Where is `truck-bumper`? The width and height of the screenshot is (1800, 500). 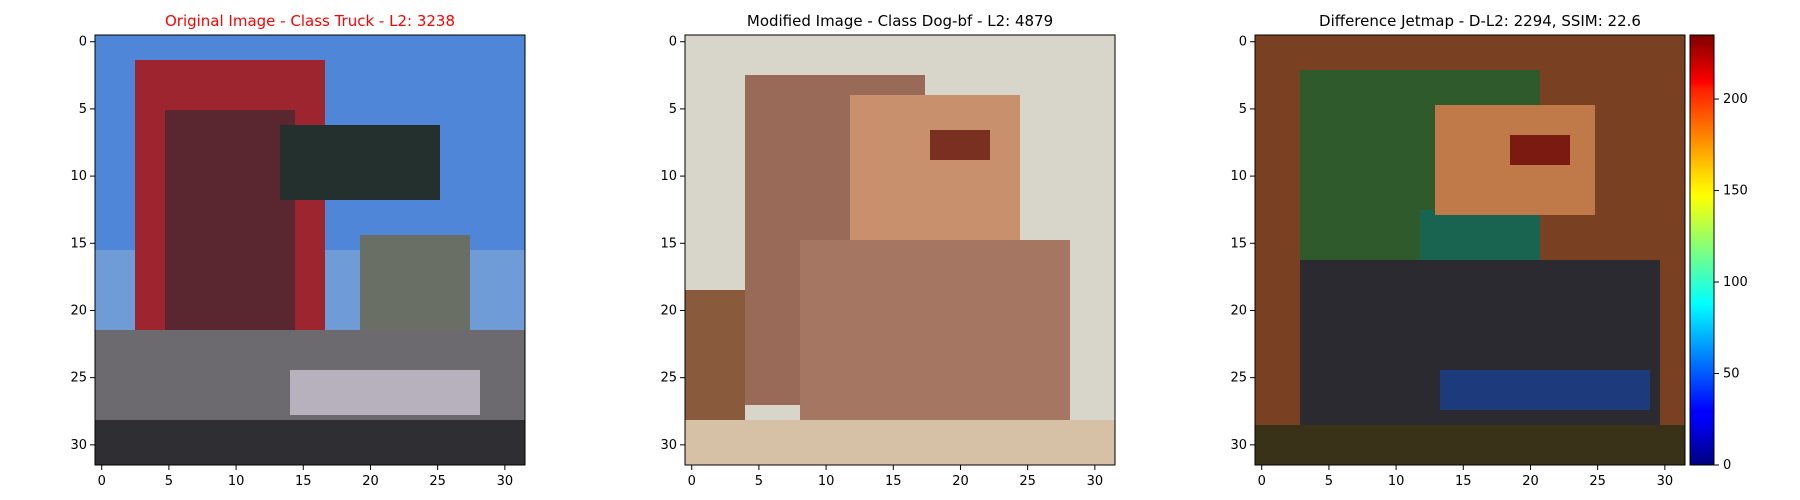 truck-bumper is located at coordinates (385, 392).